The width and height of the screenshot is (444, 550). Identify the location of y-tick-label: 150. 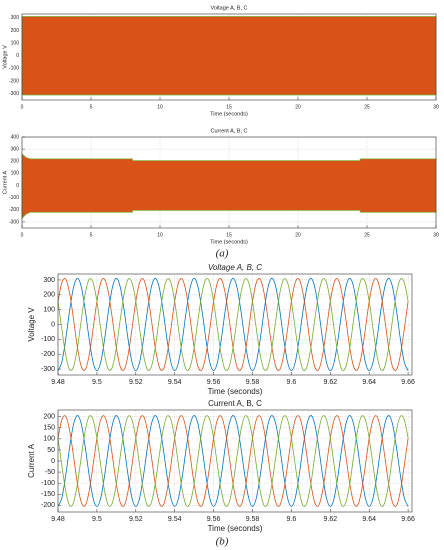
(49, 428).